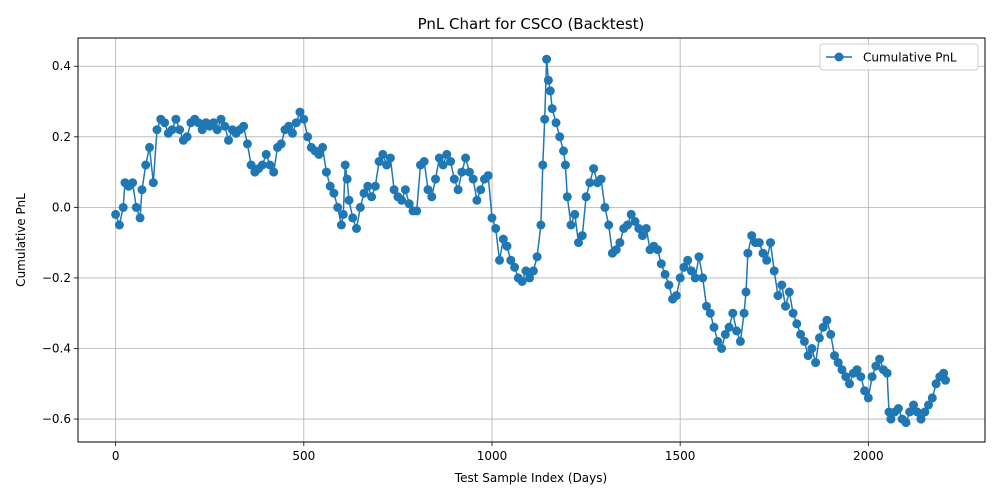  I want to click on y-tick-label: −0.6, so click(56, 419).